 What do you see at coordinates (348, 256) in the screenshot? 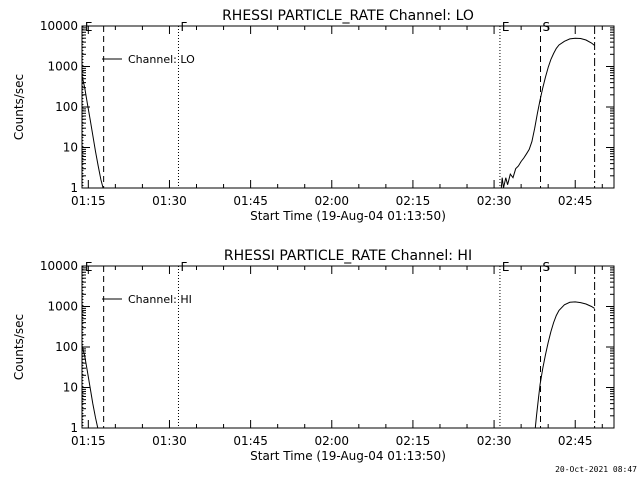
I see `chart-title: RHESSI PARTICLE_RATE Channel: HI` at bounding box center [348, 256].